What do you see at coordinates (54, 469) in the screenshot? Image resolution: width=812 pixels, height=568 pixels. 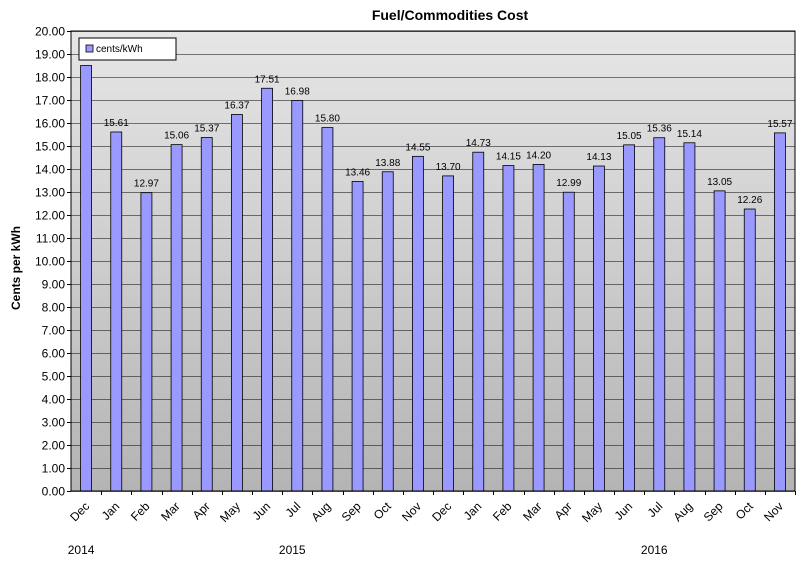 I see `y-tick-label: 1.00` at bounding box center [54, 469].